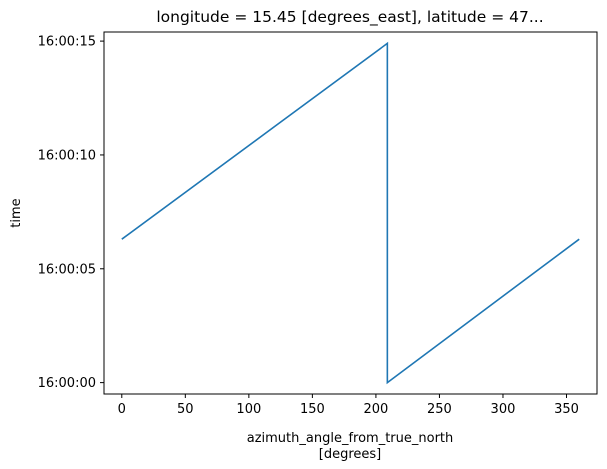 The width and height of the screenshot is (607, 469). What do you see at coordinates (67, 269) in the screenshot?
I see `y-tick-label: 16:00:05` at bounding box center [67, 269].